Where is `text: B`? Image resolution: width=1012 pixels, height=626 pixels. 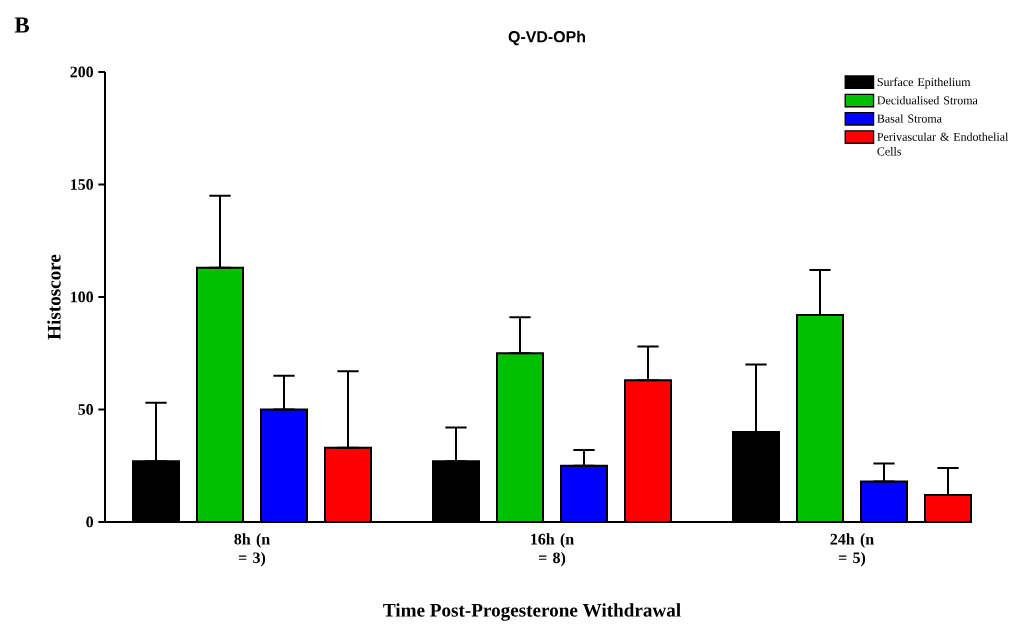 text: B is located at coordinates (22, 25).